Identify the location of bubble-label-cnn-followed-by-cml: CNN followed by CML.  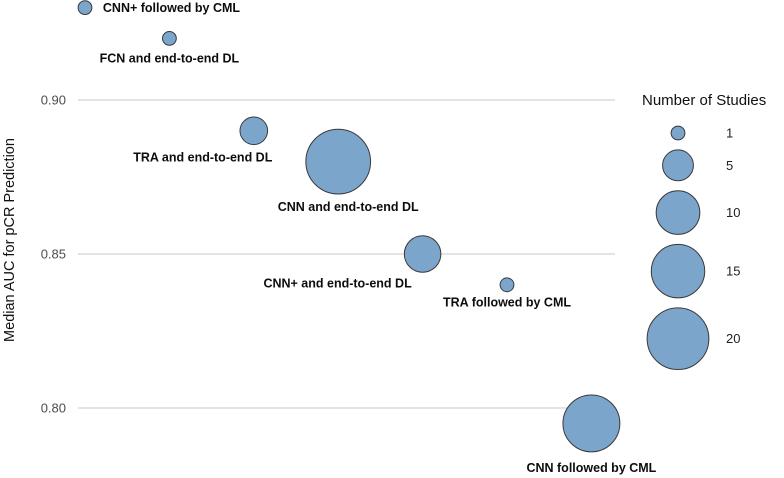
(591, 468).